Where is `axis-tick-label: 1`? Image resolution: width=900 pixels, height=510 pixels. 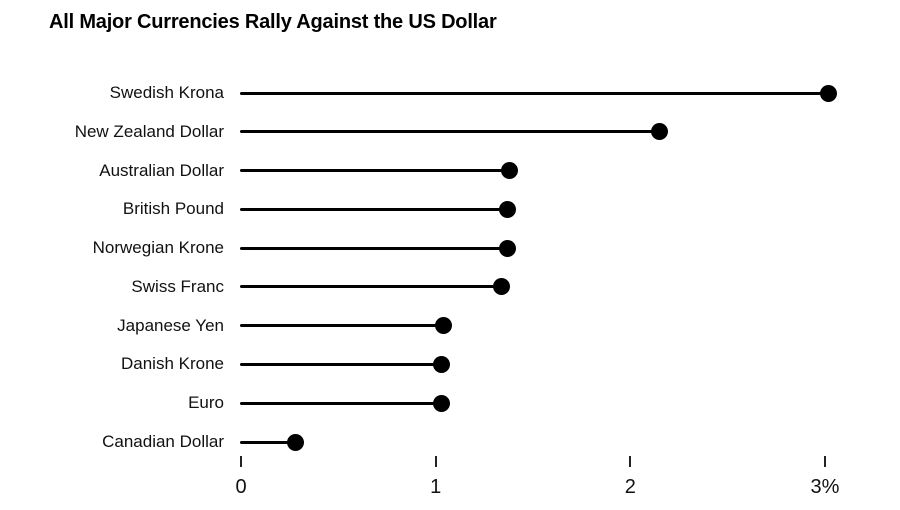
axis-tick-label: 1 is located at coordinates (436, 487).